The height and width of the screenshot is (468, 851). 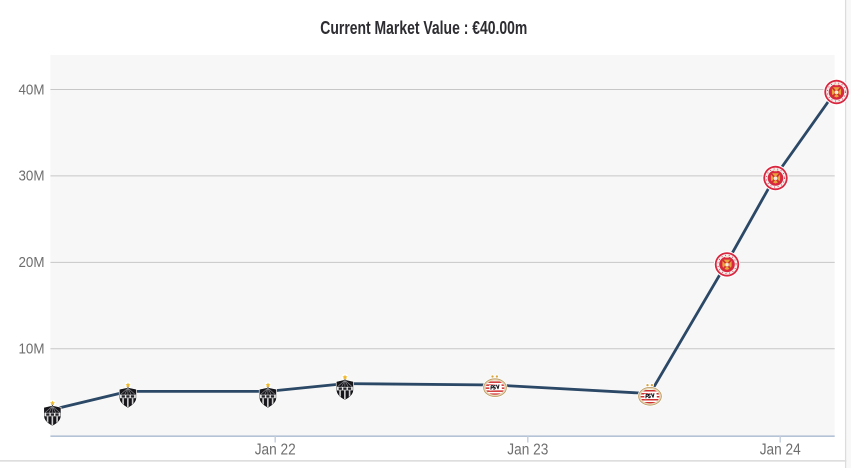 What do you see at coordinates (32, 350) in the screenshot?
I see `svg-text: 10M` at bounding box center [32, 350].